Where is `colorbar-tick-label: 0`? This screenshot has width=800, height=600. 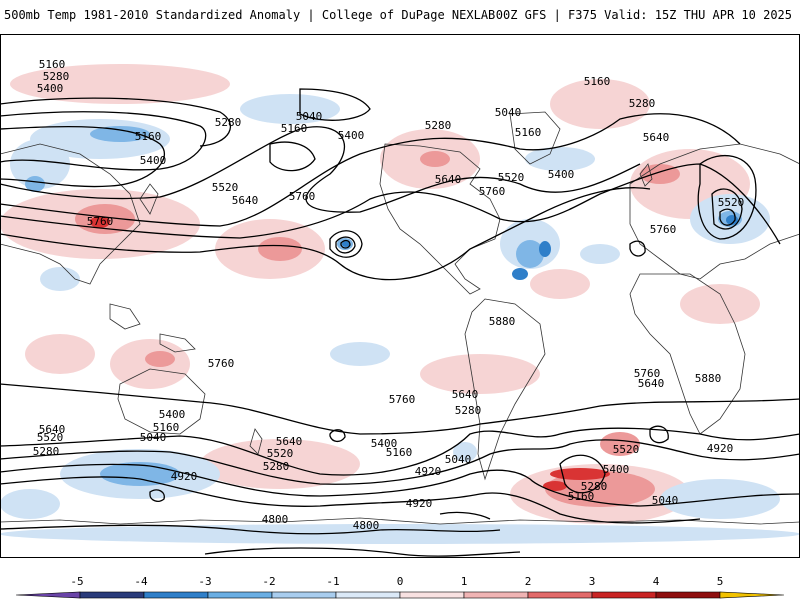 colorbar-tick-label: 0 is located at coordinates (400, 581).